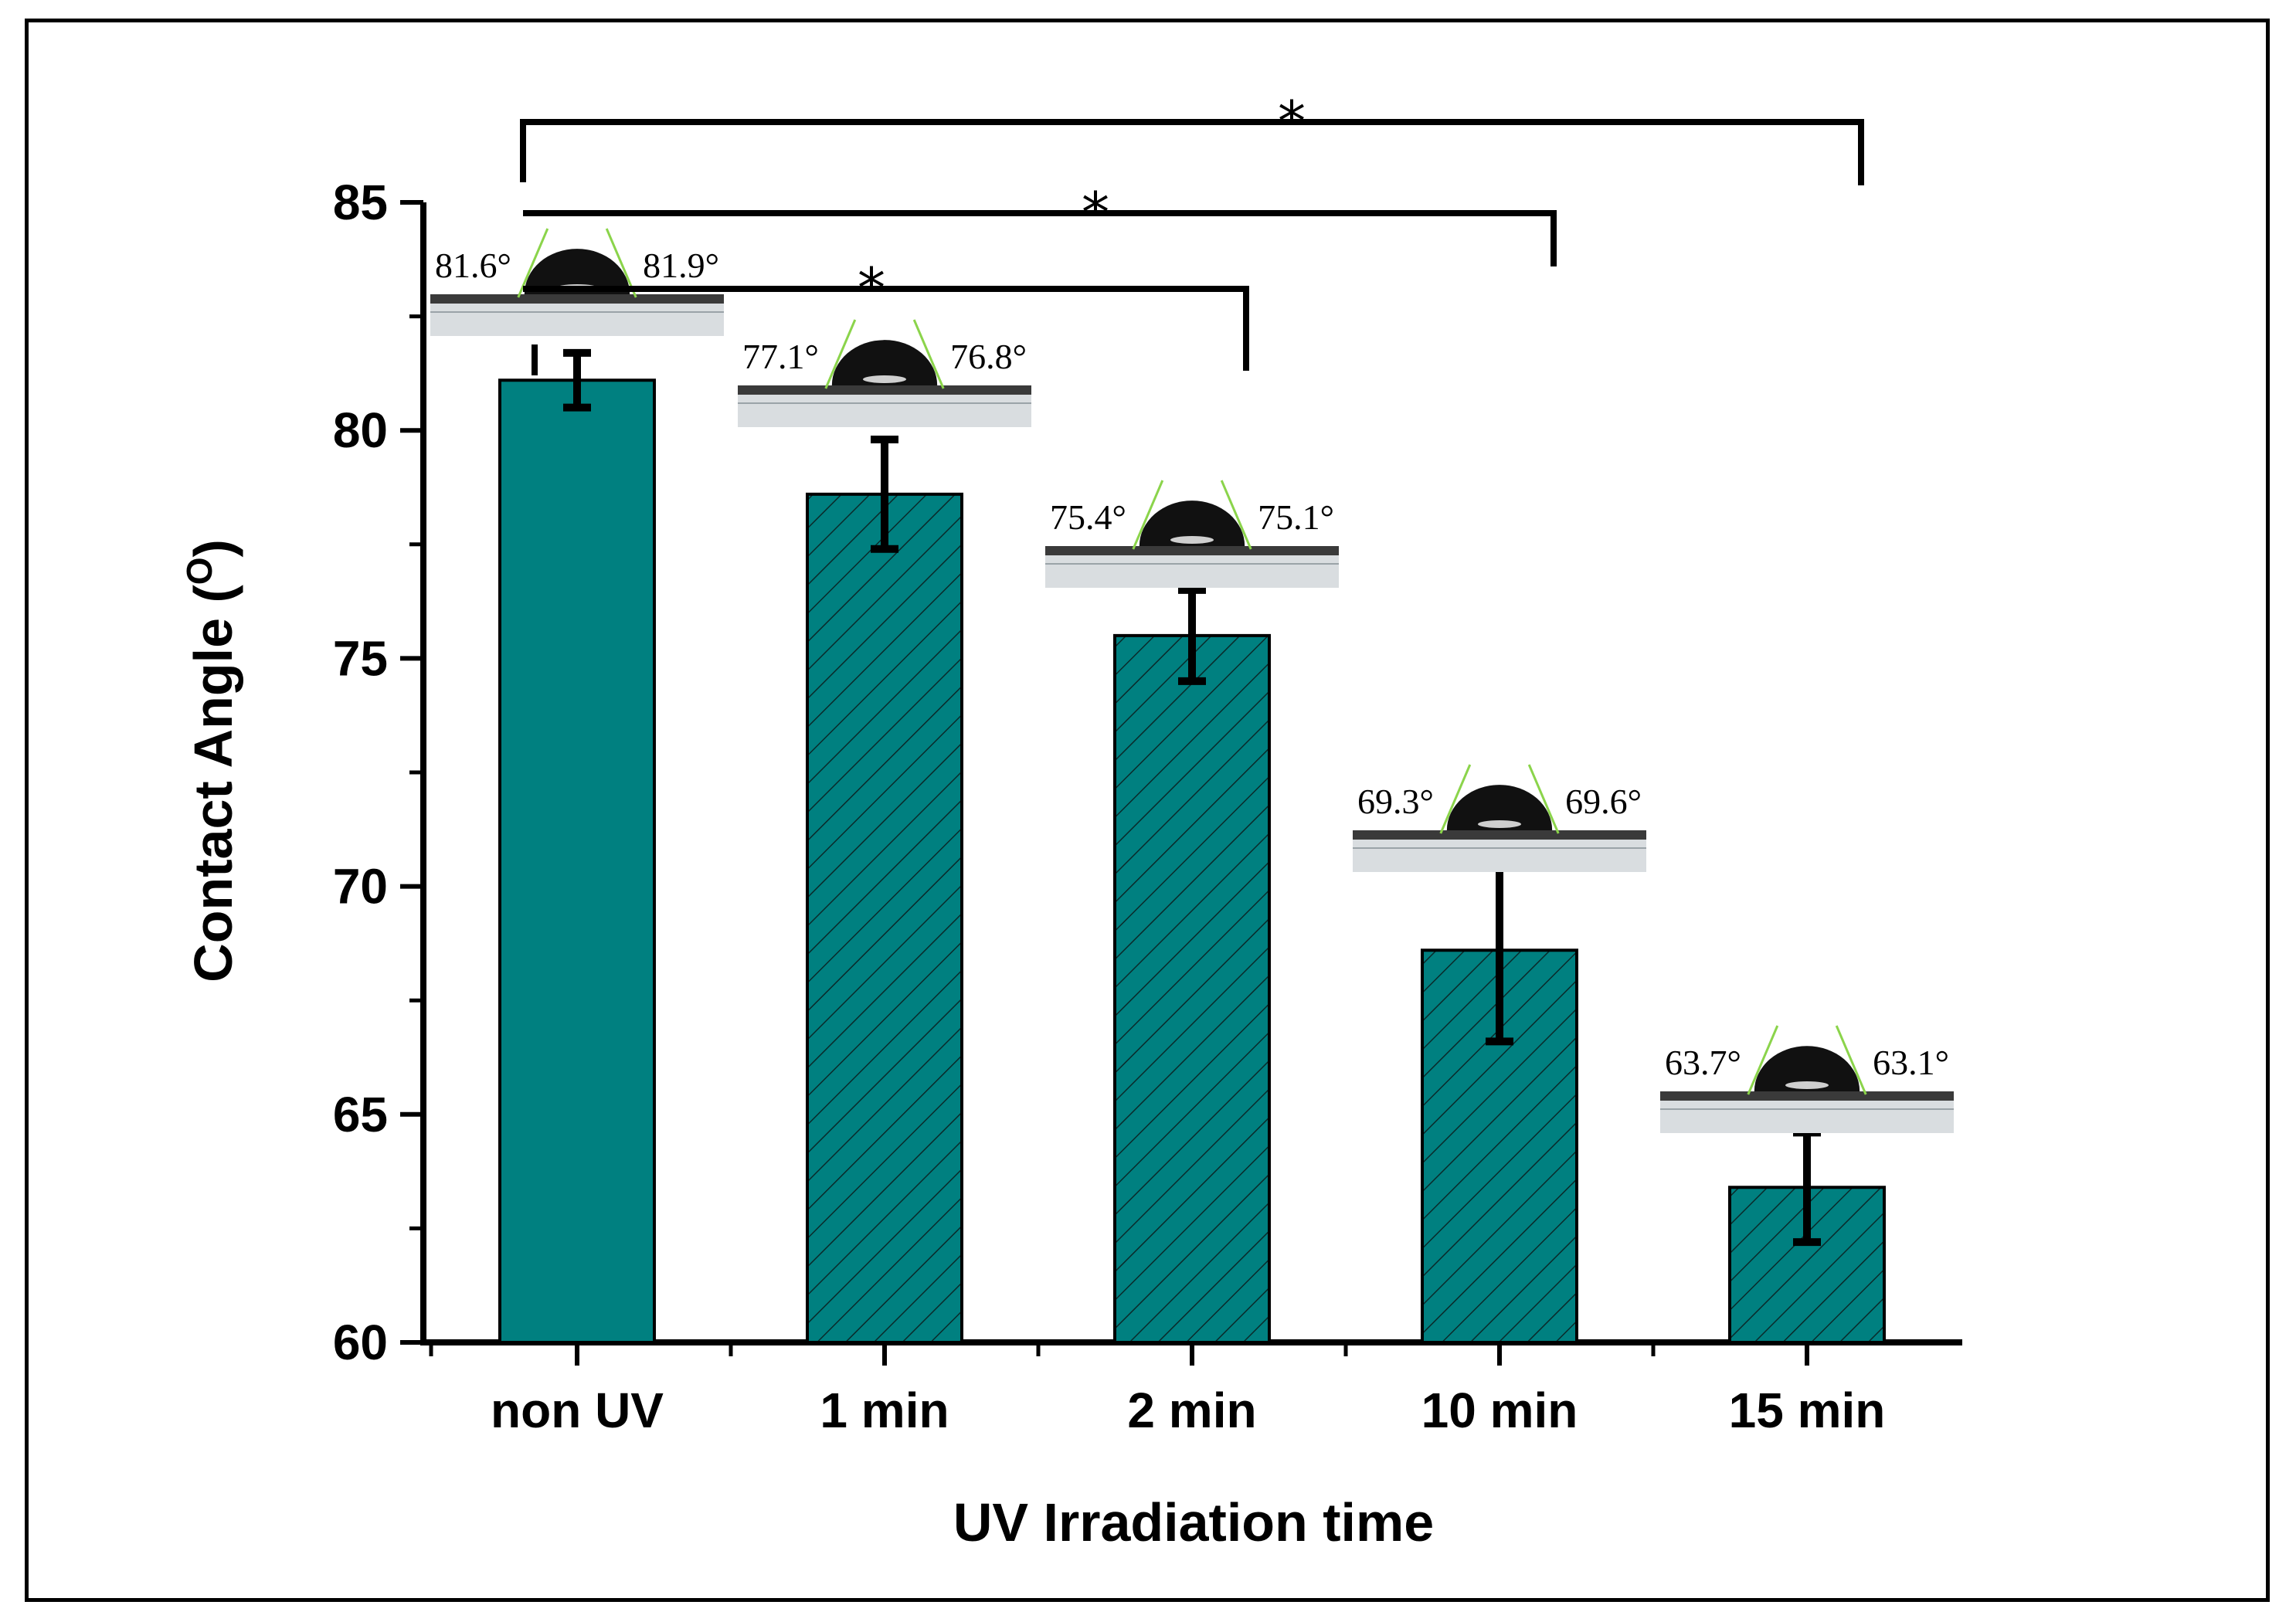  I want to click on angle-left-label: 75.4°, so click(1088, 517).